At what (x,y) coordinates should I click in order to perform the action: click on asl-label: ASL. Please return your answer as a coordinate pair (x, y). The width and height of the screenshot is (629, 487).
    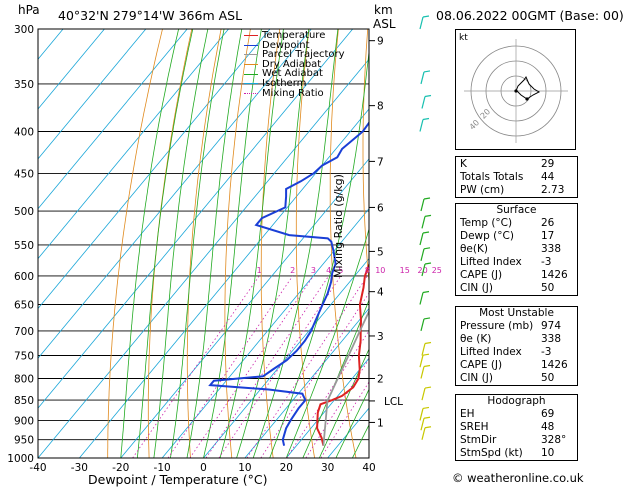
    Looking at the image, I should click on (384, 24).